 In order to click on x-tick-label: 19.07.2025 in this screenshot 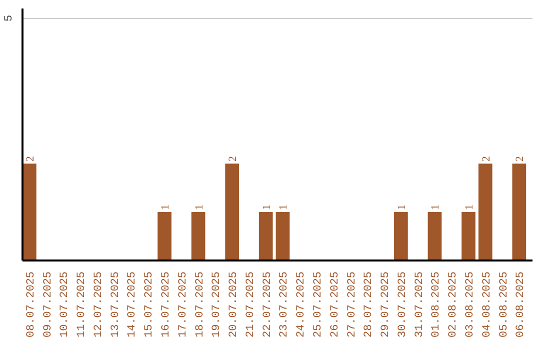, I will do `click(217, 304)`.